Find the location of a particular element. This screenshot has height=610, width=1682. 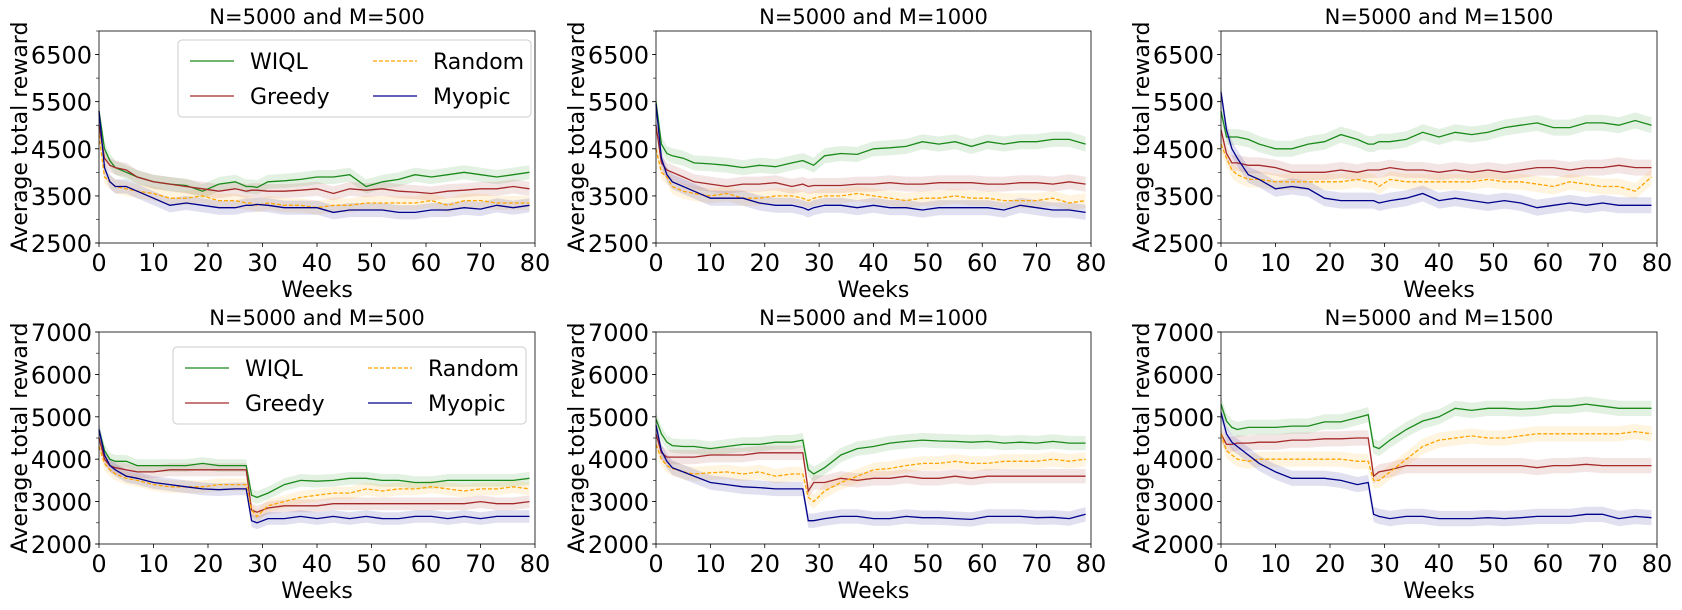

confidence-band-myopic is located at coordinates (1436, 150).